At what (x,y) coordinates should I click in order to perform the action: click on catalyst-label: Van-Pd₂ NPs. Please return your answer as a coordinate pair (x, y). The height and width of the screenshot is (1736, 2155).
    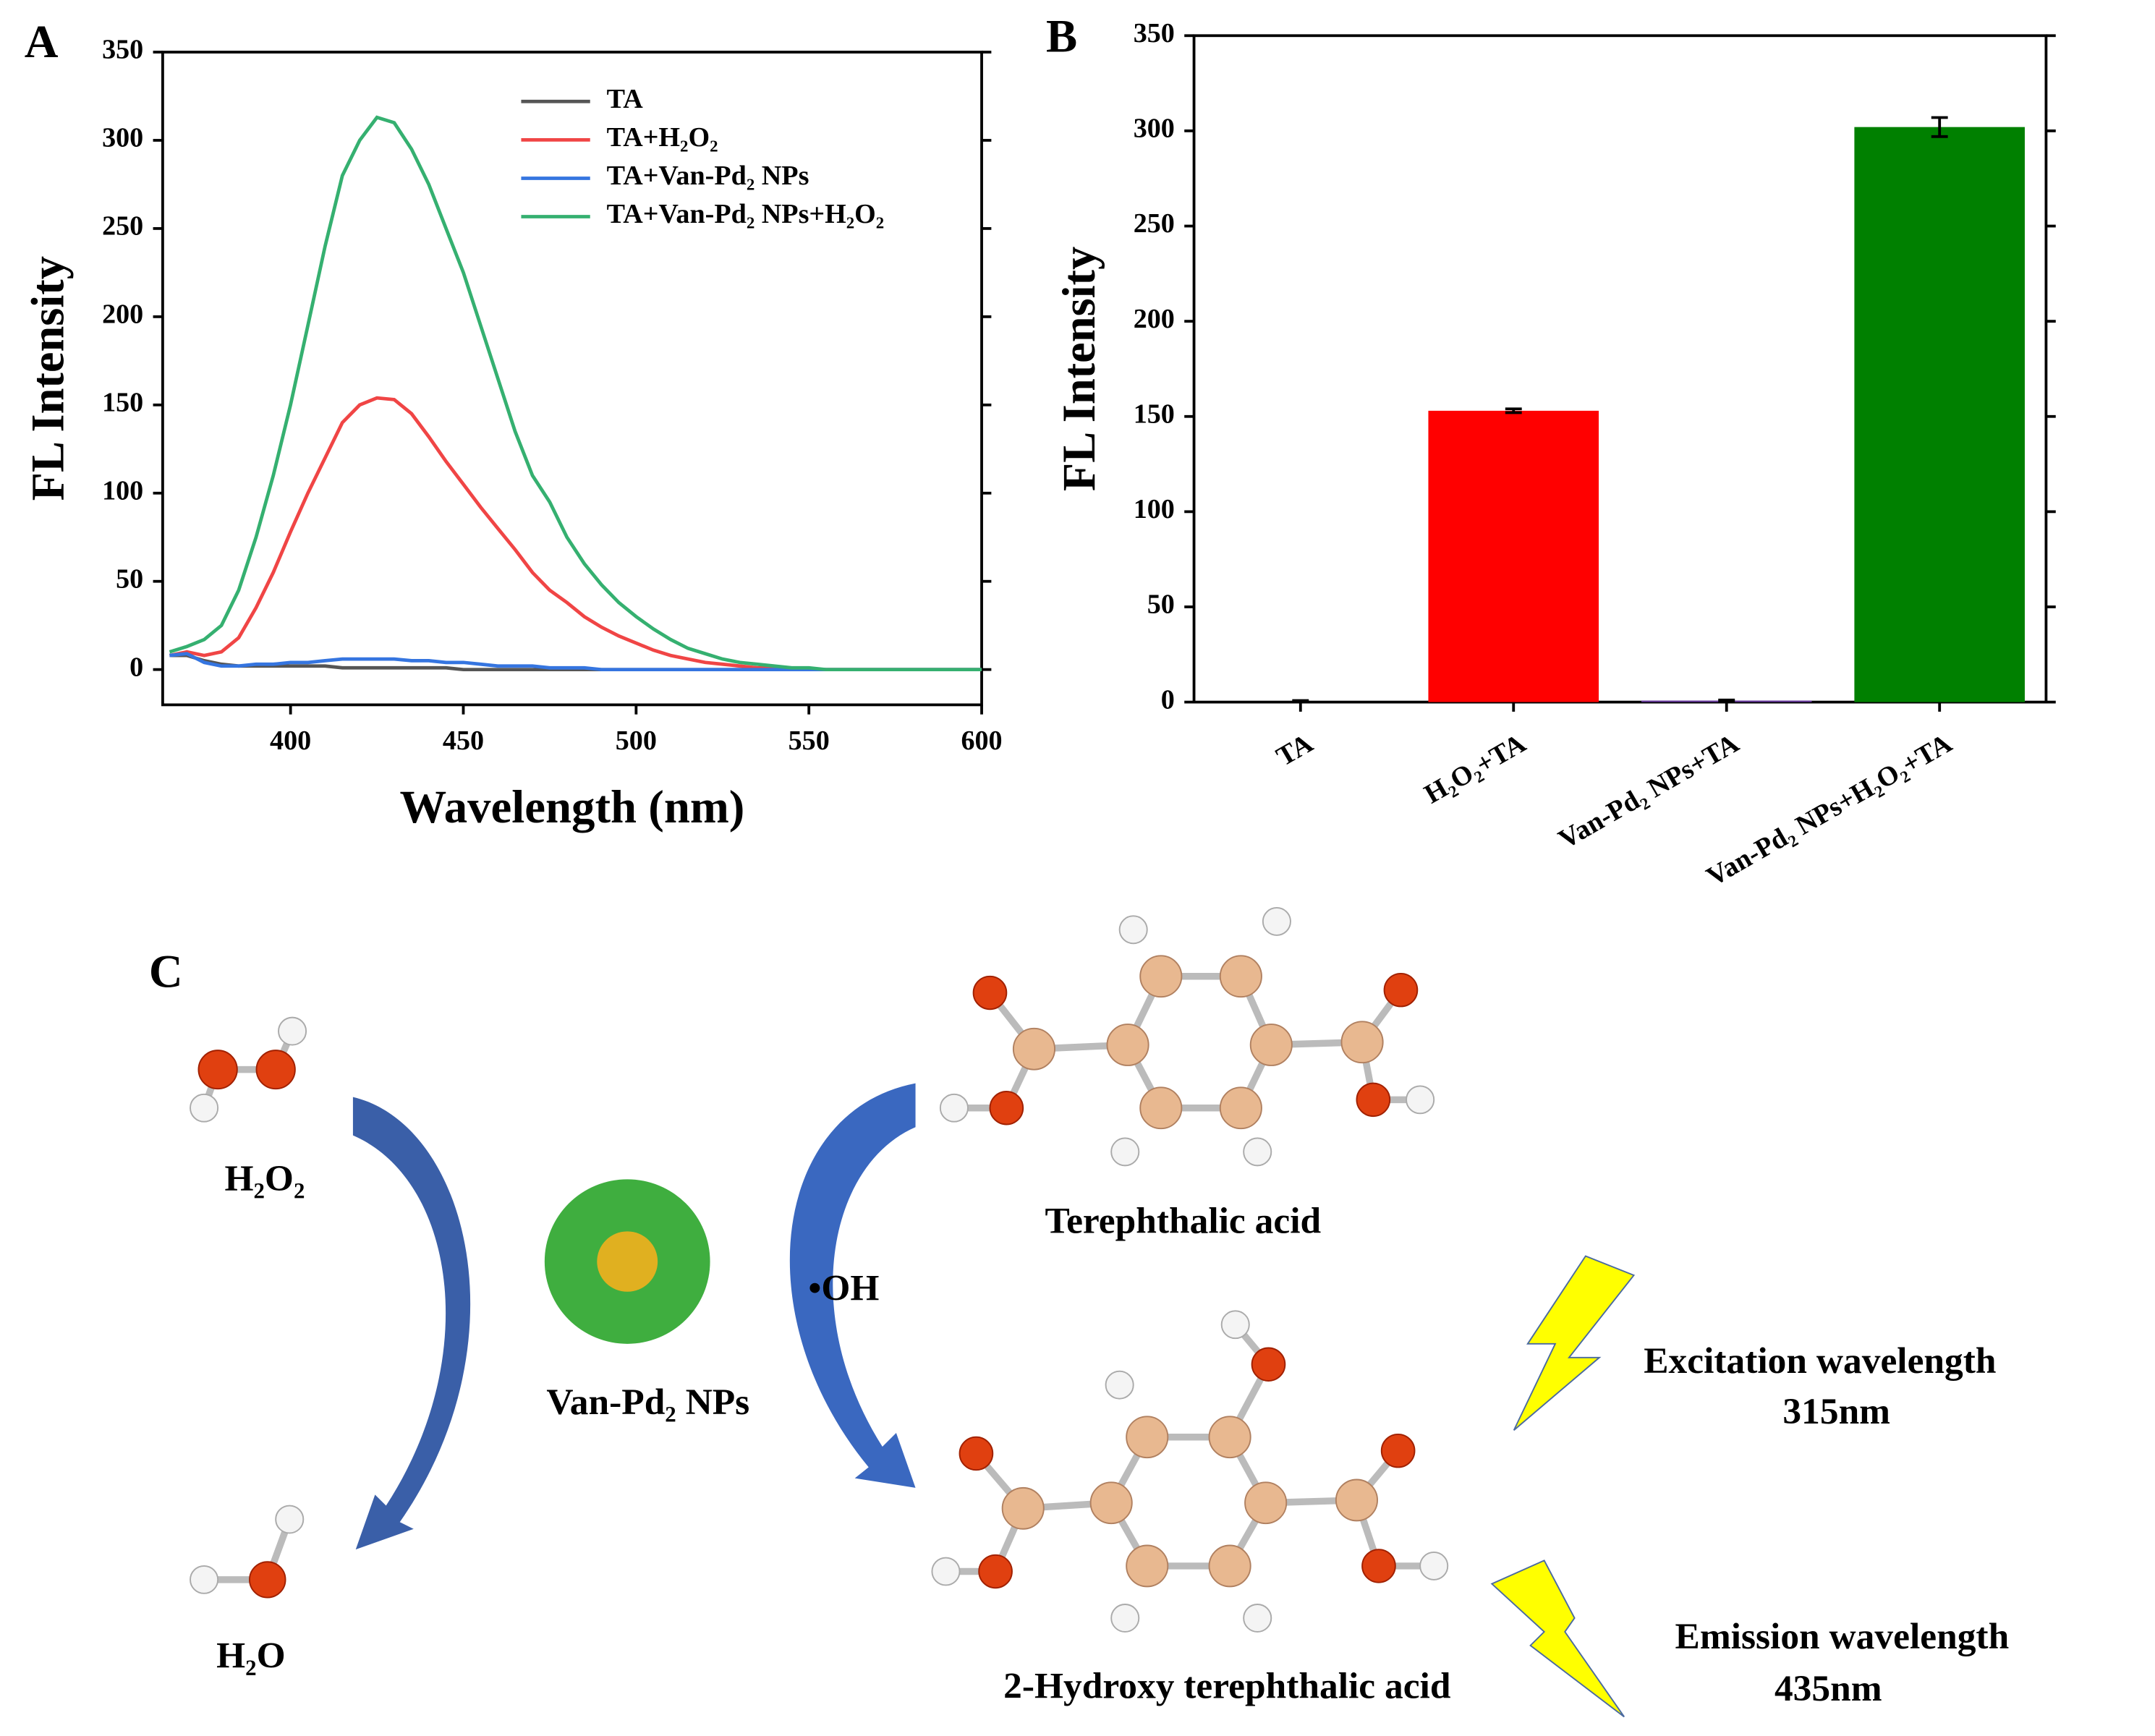
    Looking at the image, I should click on (647, 1403).